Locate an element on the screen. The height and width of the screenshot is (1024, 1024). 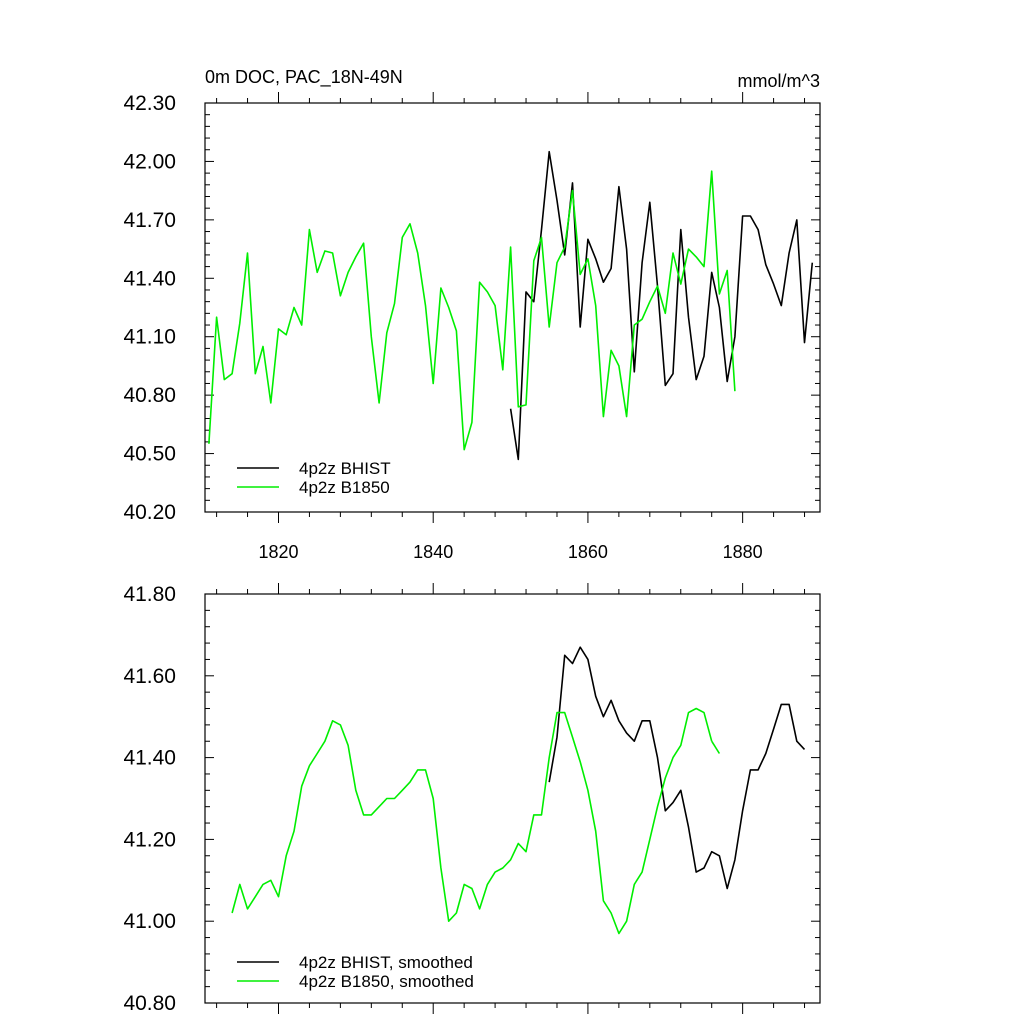
y-tick-label: 42.00 is located at coordinates (149, 161).